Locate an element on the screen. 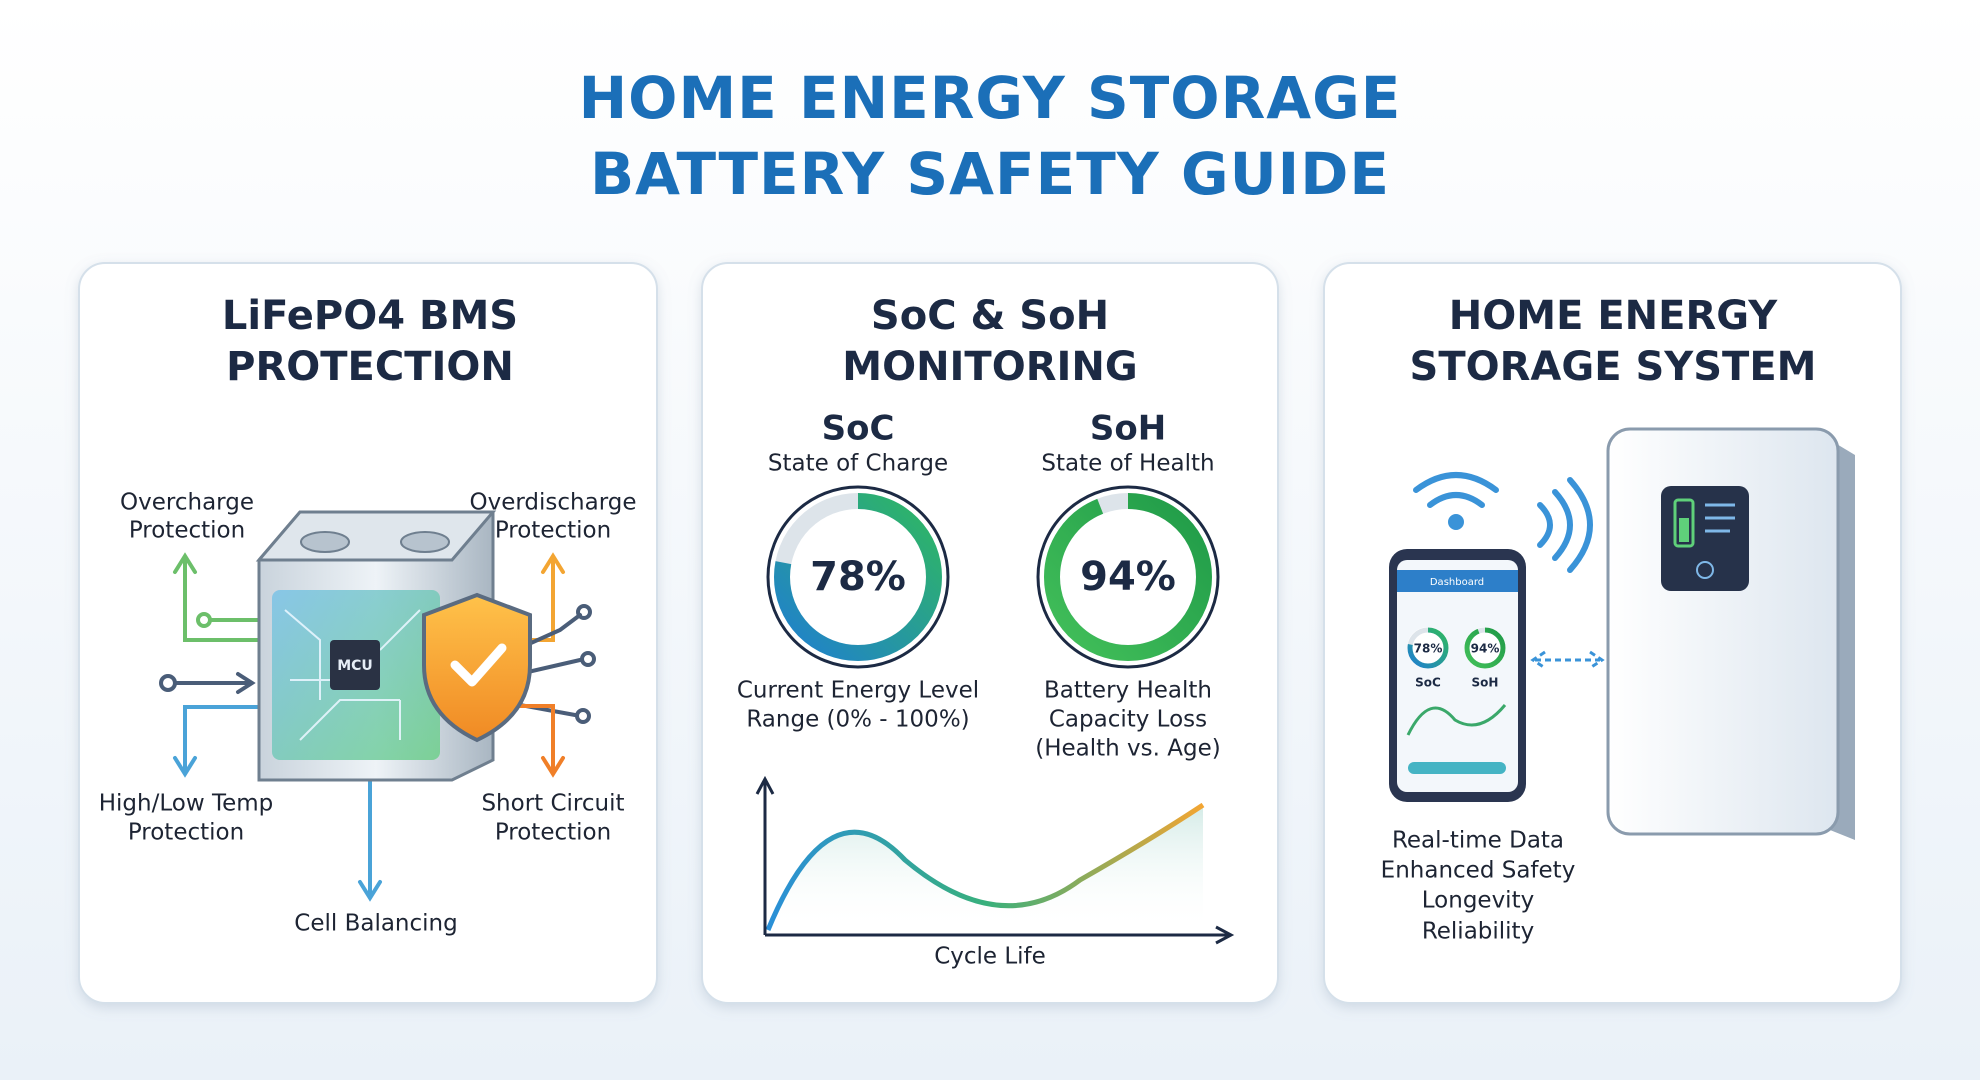 The width and height of the screenshot is (1980, 1080). gauge-note: Battery Health is located at coordinates (1128, 691).